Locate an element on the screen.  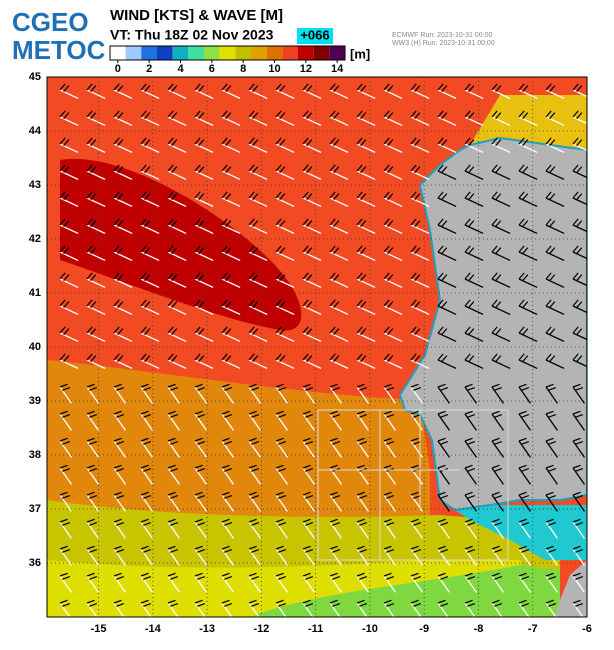
colorbar-label: 12 is located at coordinates (306, 69).